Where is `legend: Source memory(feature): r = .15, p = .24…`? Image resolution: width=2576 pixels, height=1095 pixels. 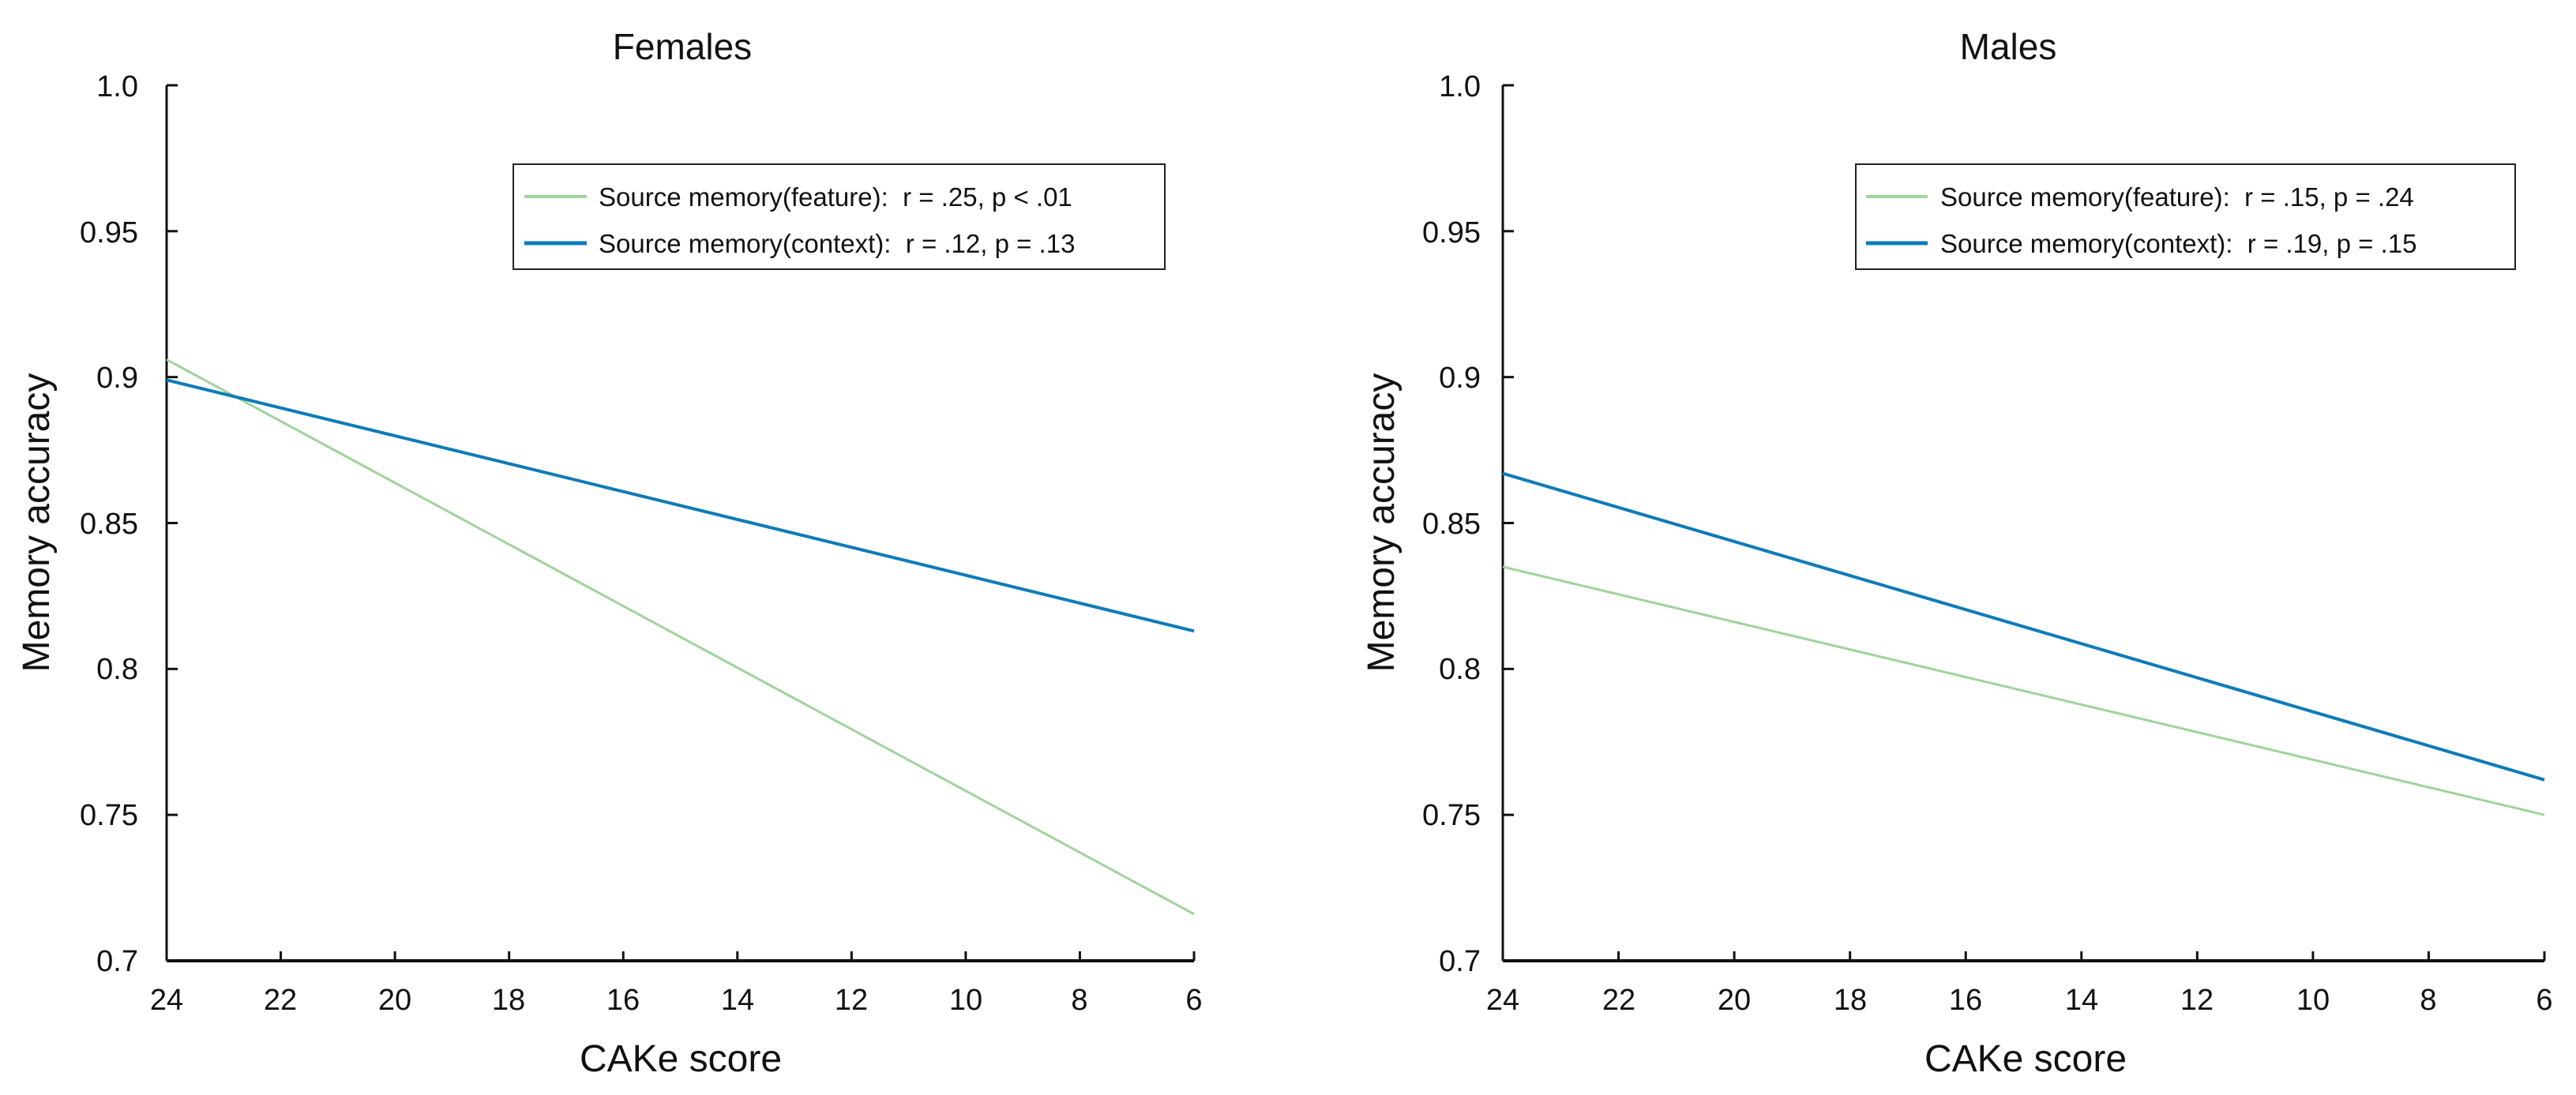
legend: Source memory(feature): r = .15, p = .24… is located at coordinates (2185, 217).